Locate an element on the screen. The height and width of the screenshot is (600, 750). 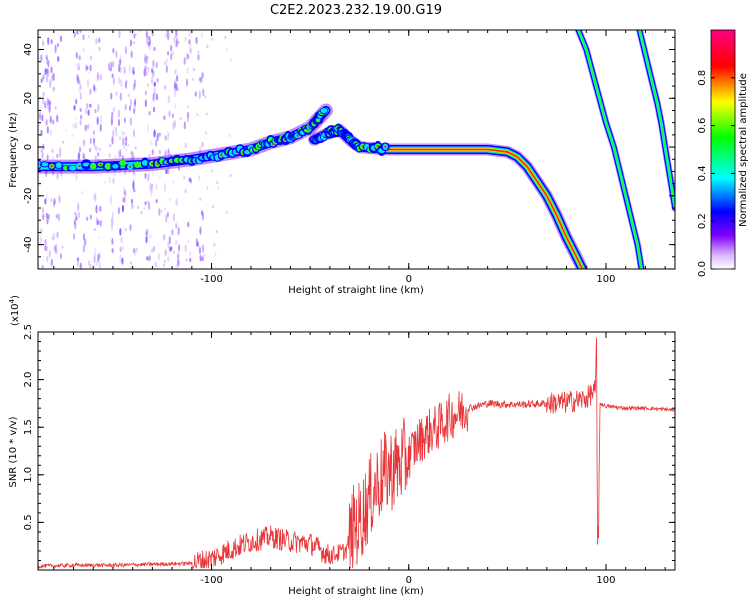
colorbar-ticks: 0.0 0.2 0.4 0.6 0.8 is located at coordinates (716, 153).